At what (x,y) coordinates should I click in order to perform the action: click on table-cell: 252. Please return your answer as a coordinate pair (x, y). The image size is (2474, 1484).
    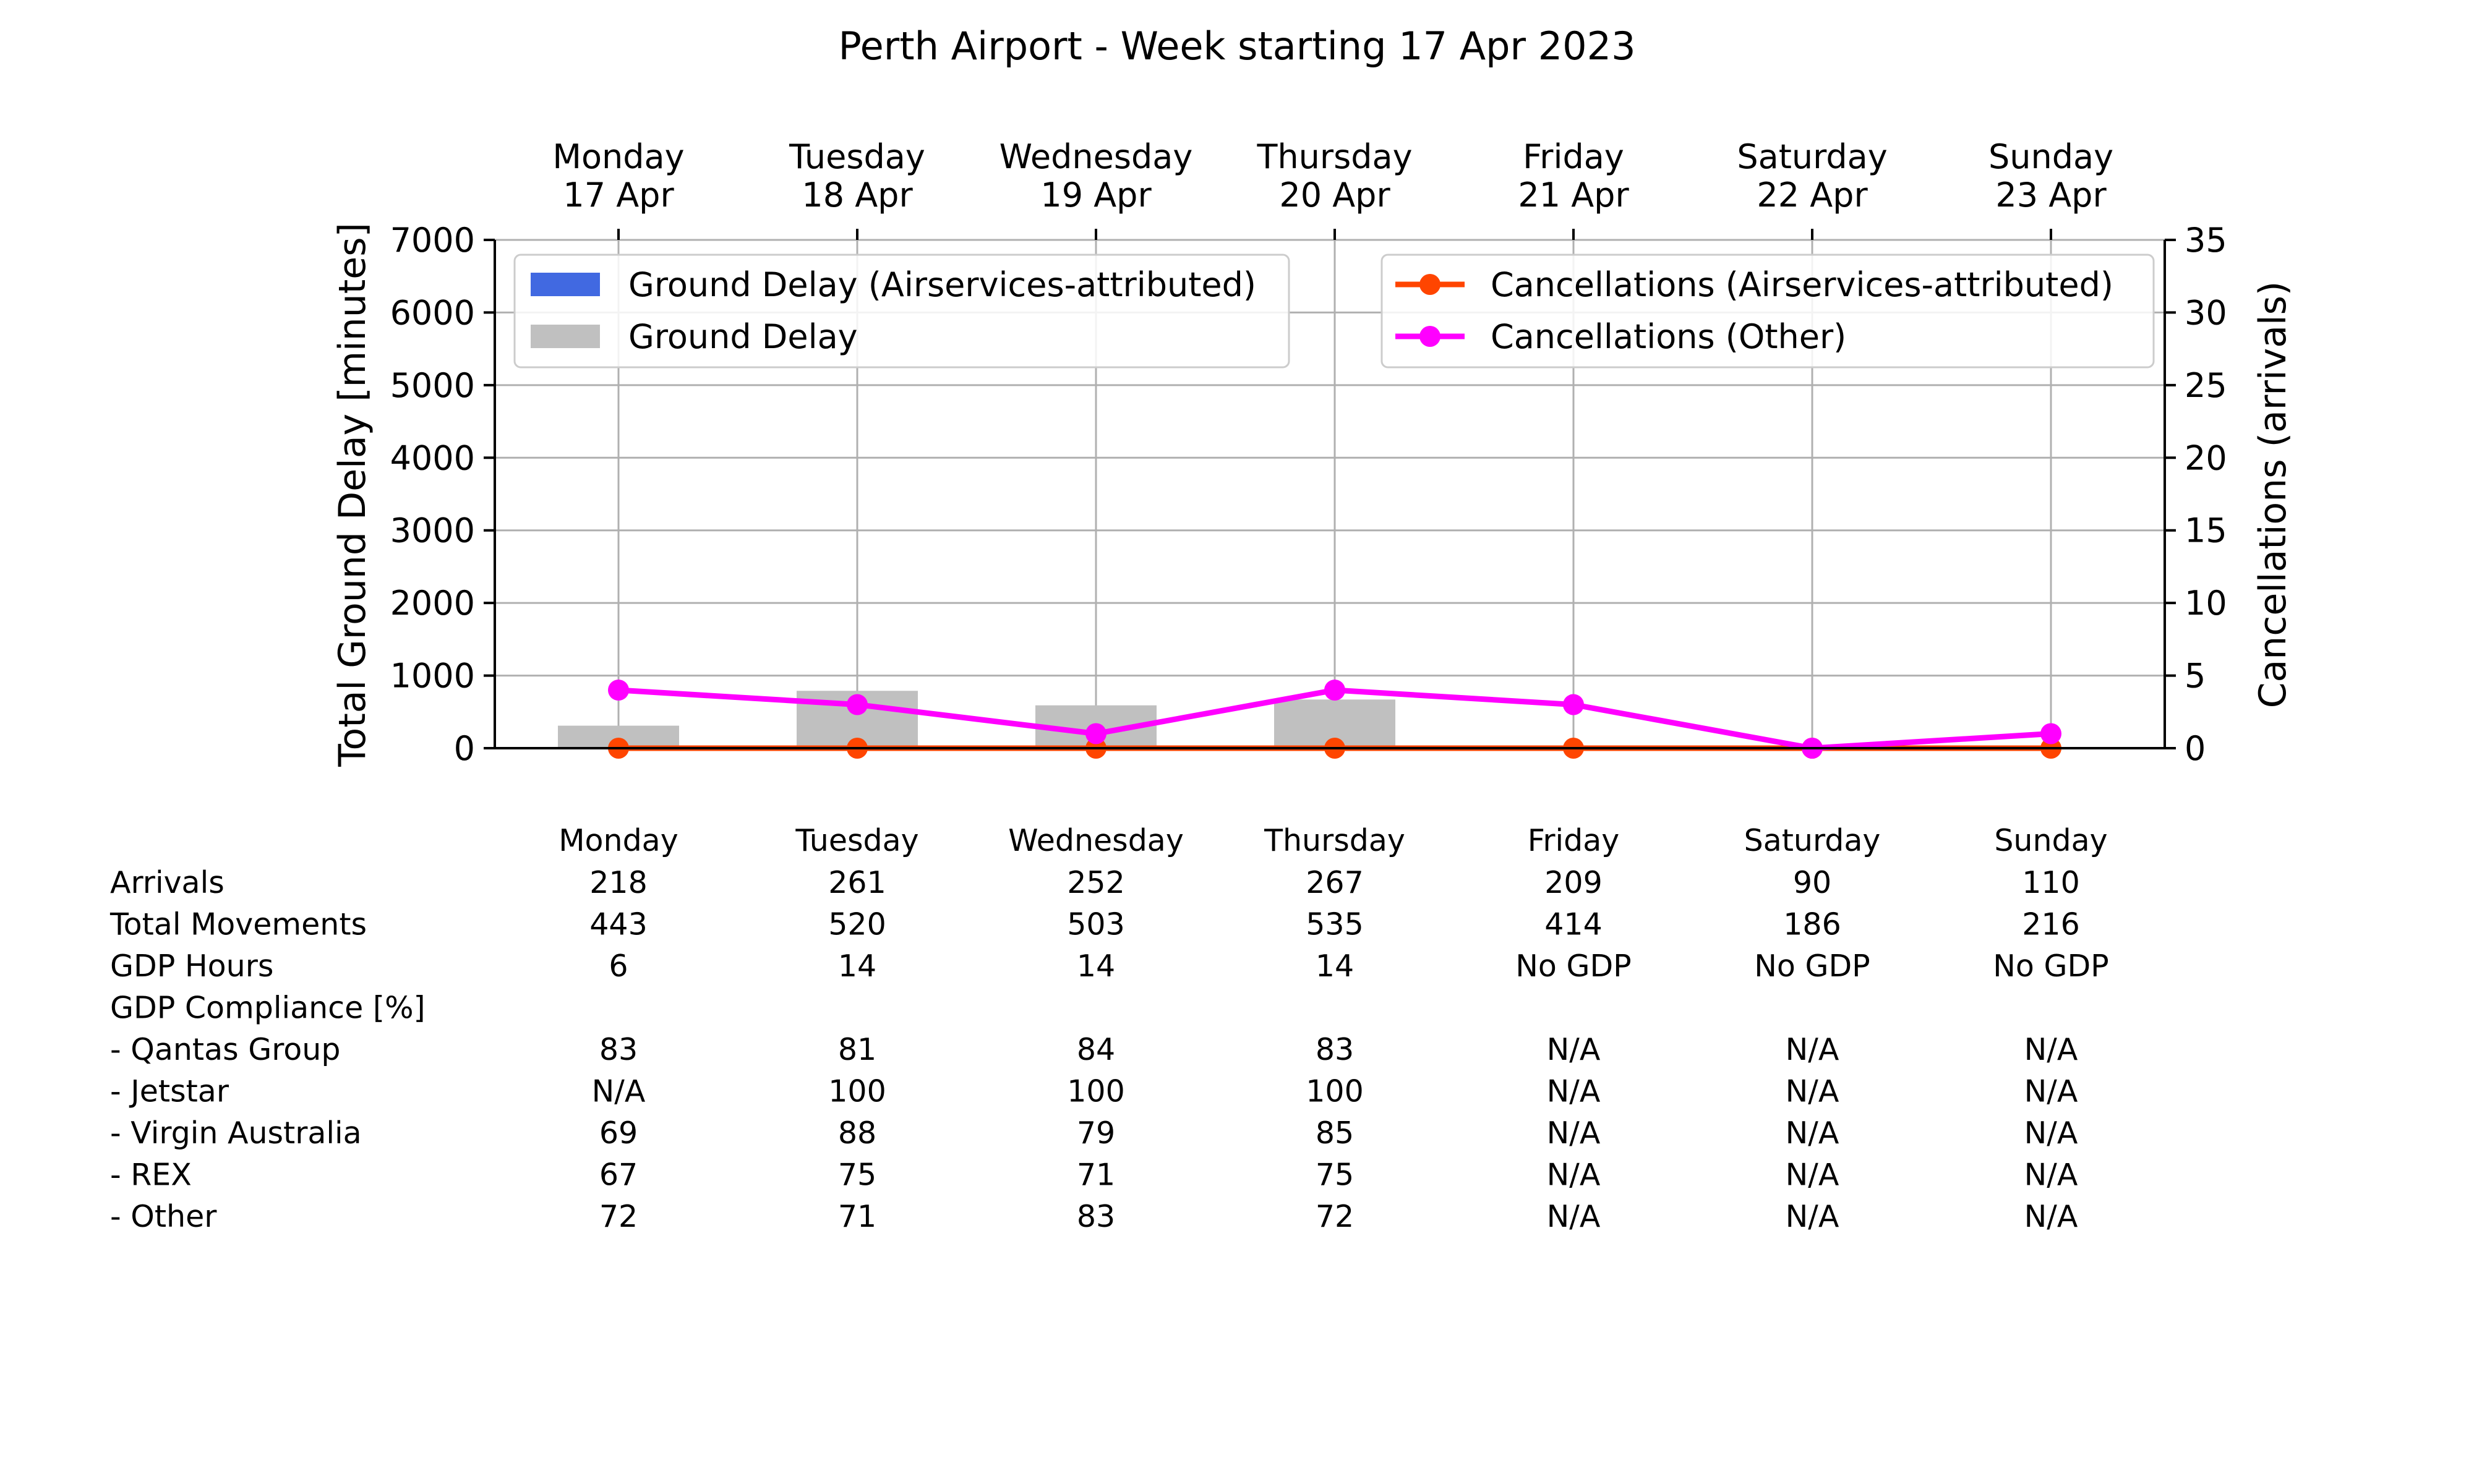
    Looking at the image, I should click on (1096, 882).